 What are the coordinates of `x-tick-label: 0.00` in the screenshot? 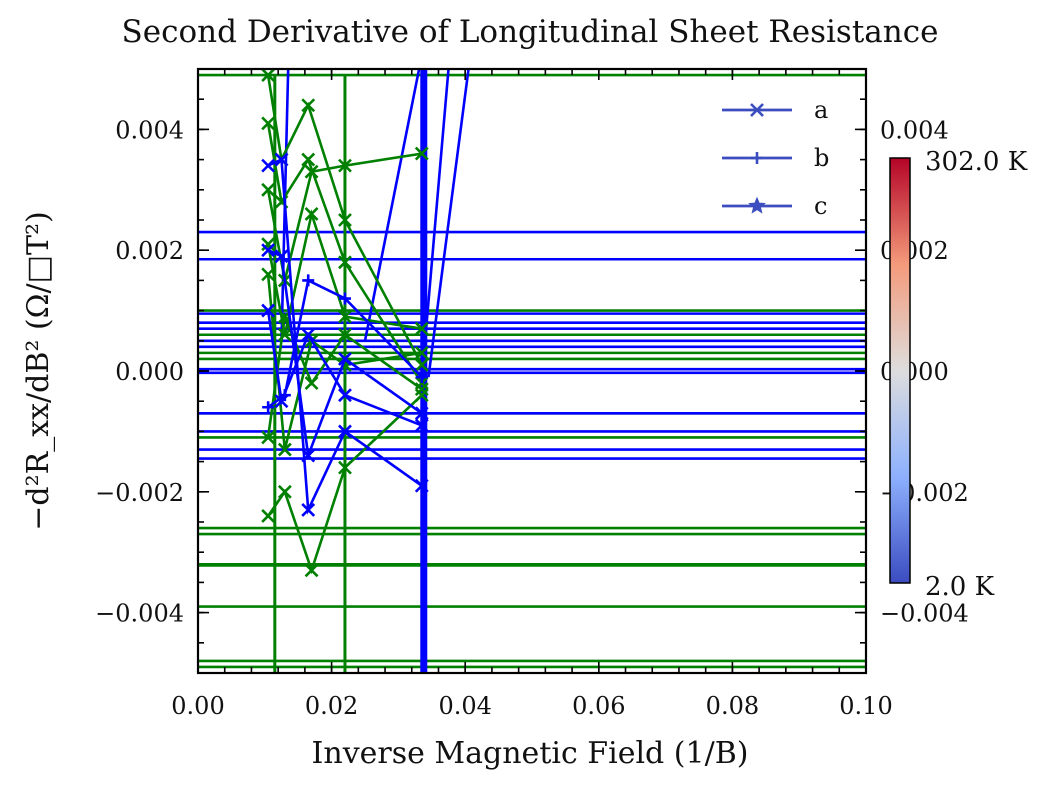 It's located at (197, 706).